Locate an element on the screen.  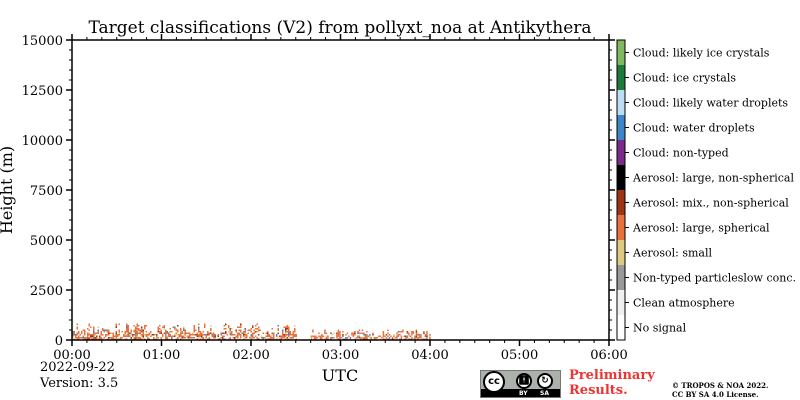
x-tick-label: 02:00 is located at coordinates (250, 355).